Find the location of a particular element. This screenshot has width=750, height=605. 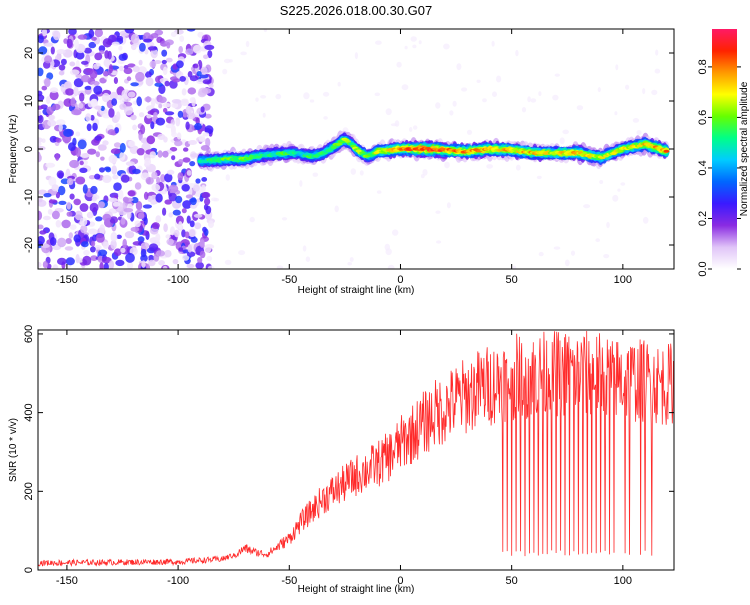

snr-x-tick-label: -150 is located at coordinates (67, 581).